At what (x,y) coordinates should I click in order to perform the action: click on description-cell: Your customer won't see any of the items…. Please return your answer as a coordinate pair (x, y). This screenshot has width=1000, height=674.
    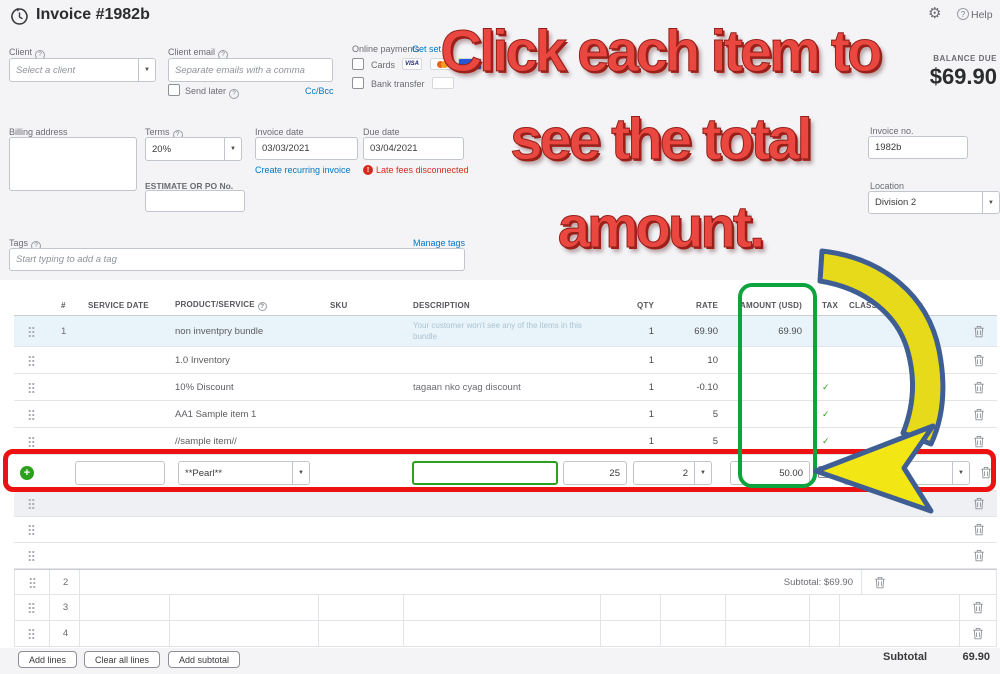
    Looking at the image, I should click on (497, 331).